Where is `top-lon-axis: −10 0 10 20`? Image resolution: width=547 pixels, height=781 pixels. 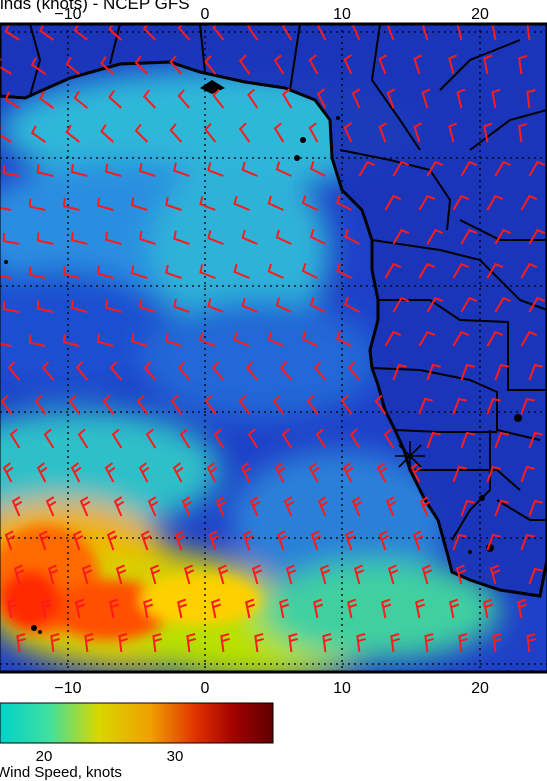
top-lon-axis: −10 0 10 20 is located at coordinates (271, 14).